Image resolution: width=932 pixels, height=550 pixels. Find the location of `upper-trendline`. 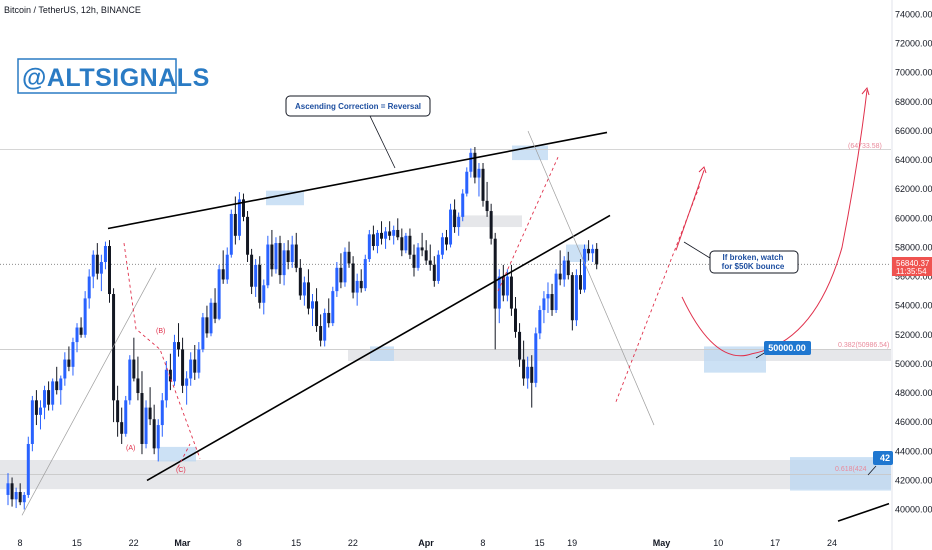

upper-trendline is located at coordinates (357, 180).